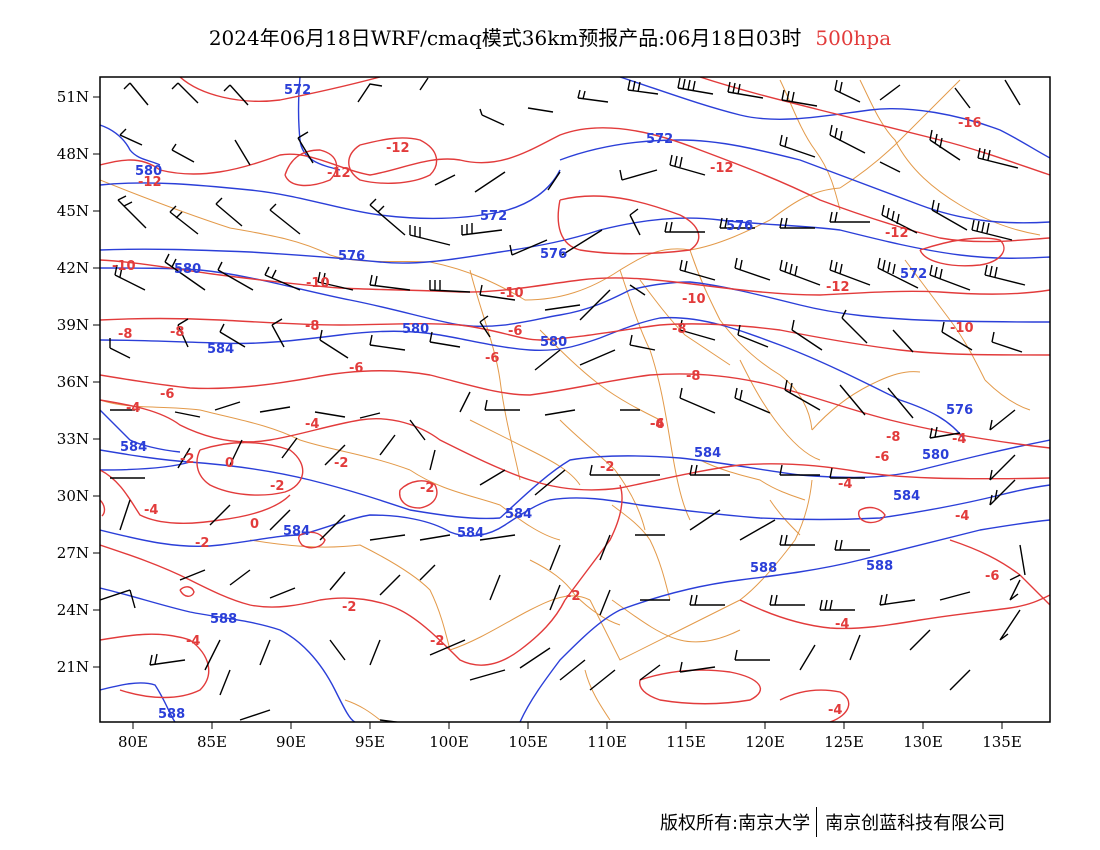 The height and width of the screenshot is (850, 1100). Describe the element at coordinates (73, 667) in the screenshot. I see `y-tick-label: 21N` at that location.